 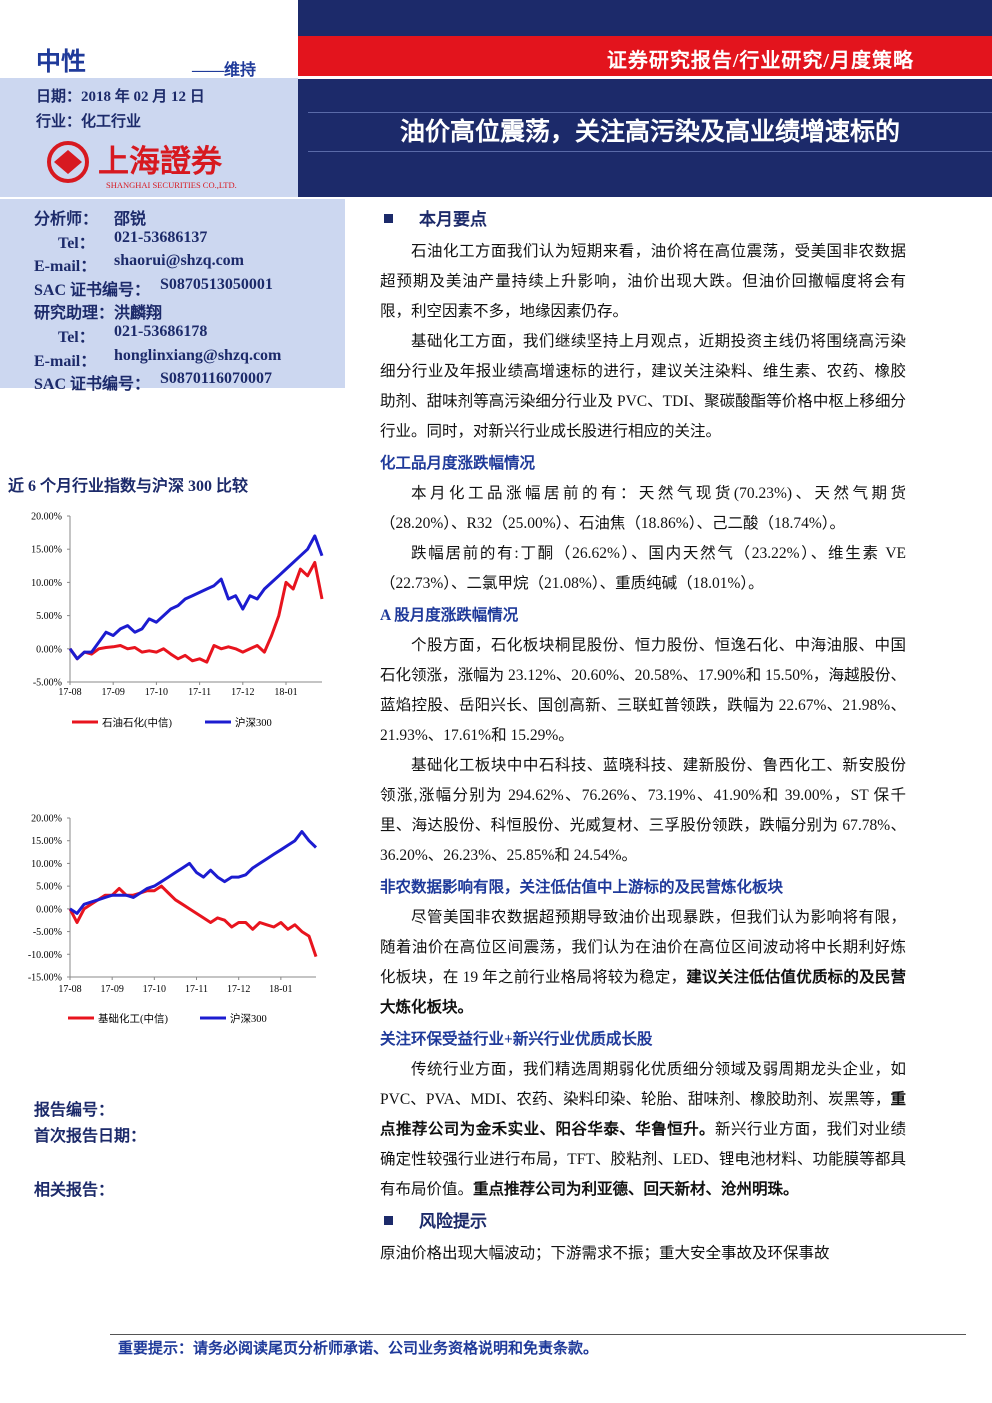 What do you see at coordinates (120, 97) in the screenshot?
I see `date: 日期：2018 年 02 月 12 日` at bounding box center [120, 97].